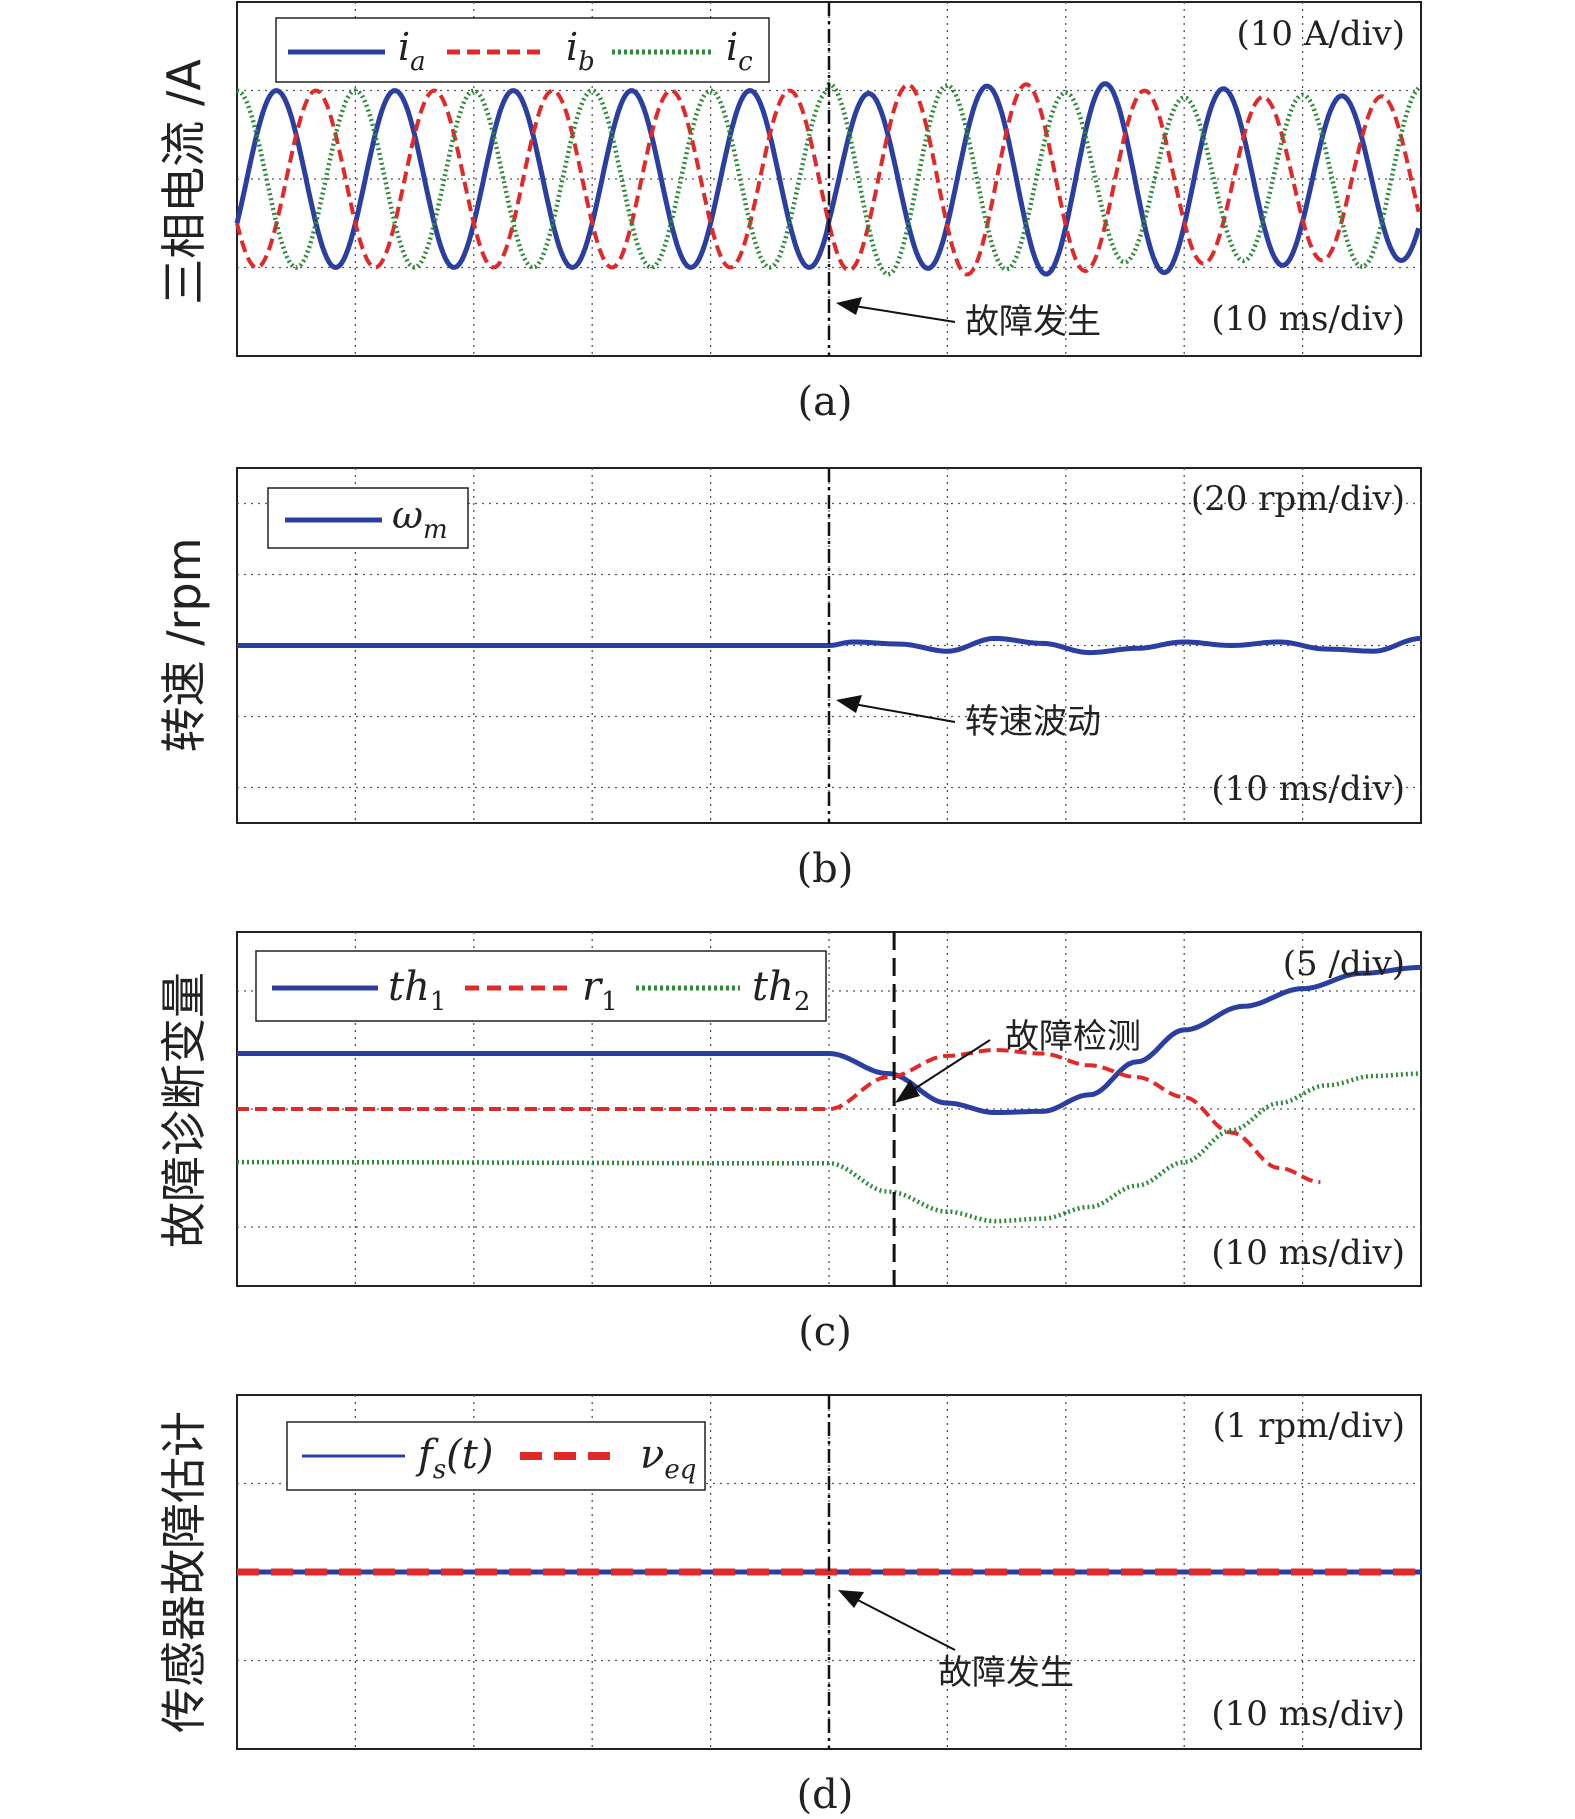 The image size is (1575, 1819). Describe the element at coordinates (1073, 1037) in the screenshot. I see `annotation-text: 故障检测` at that location.